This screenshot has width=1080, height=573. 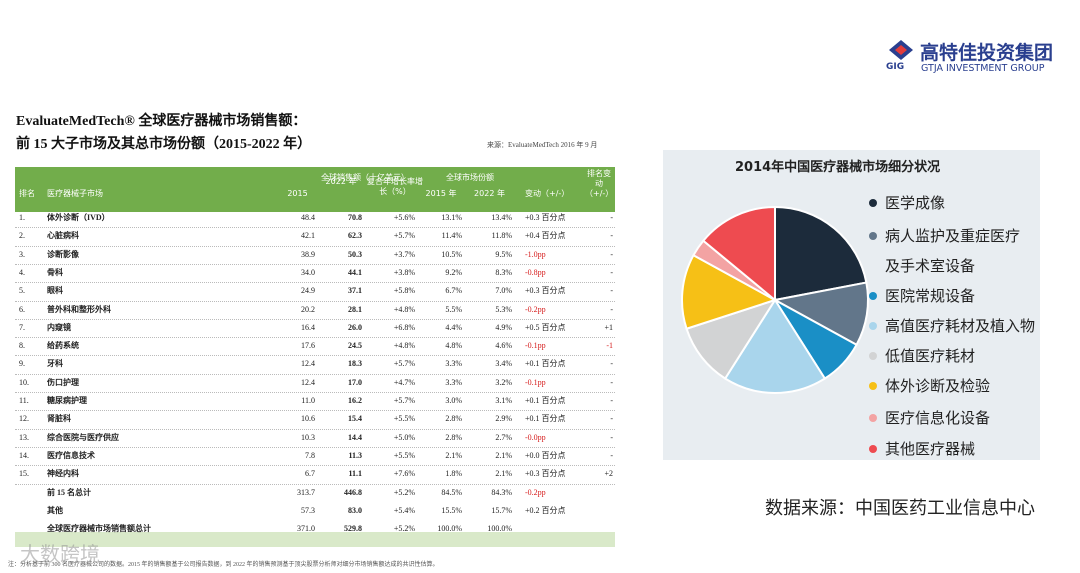 What do you see at coordinates (306, 492) in the screenshot?
I see `table-cell: 313.7` at bounding box center [306, 492].